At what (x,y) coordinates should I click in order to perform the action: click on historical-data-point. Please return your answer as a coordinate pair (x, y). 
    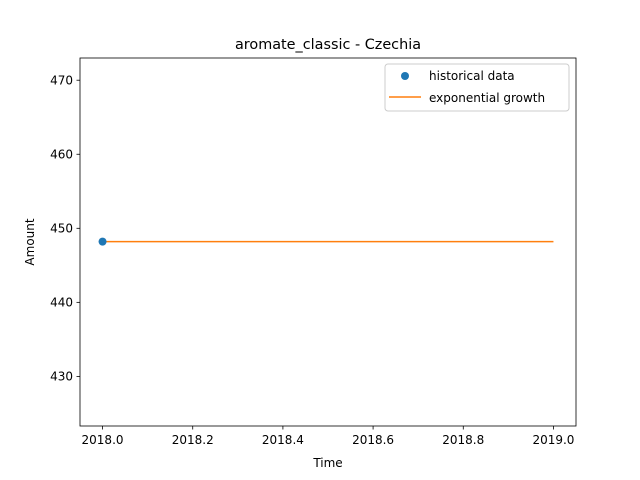
    Looking at the image, I should click on (102, 241).